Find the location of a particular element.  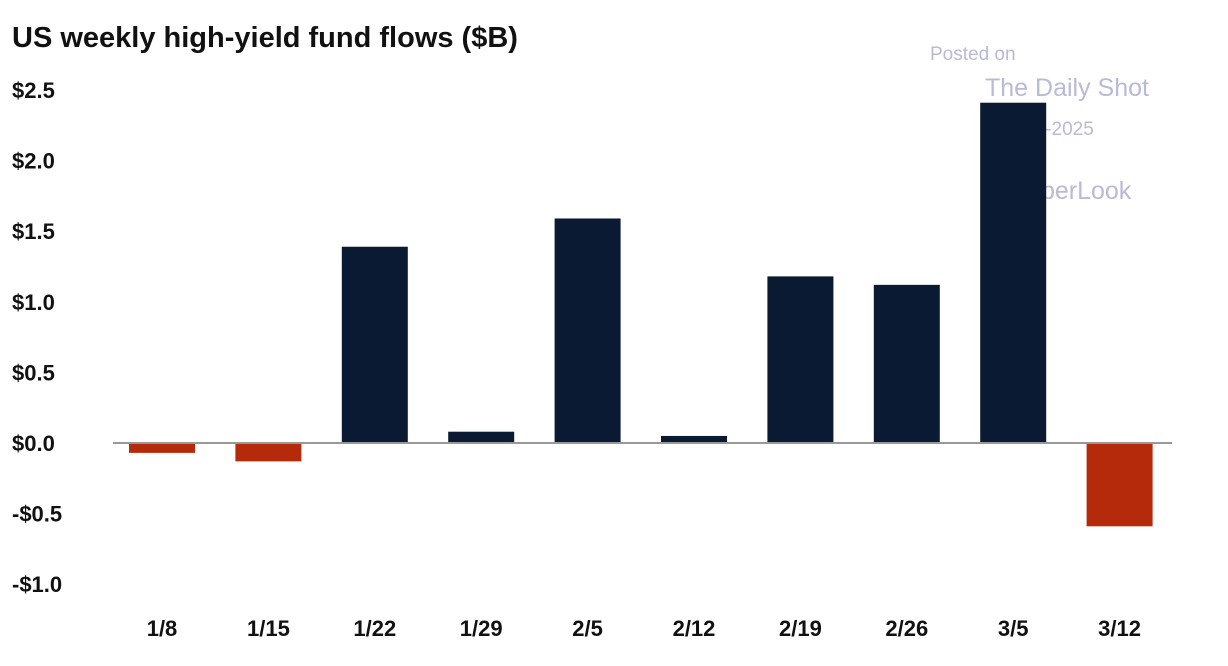

y-tick-label: $0.5 is located at coordinates (33, 372).